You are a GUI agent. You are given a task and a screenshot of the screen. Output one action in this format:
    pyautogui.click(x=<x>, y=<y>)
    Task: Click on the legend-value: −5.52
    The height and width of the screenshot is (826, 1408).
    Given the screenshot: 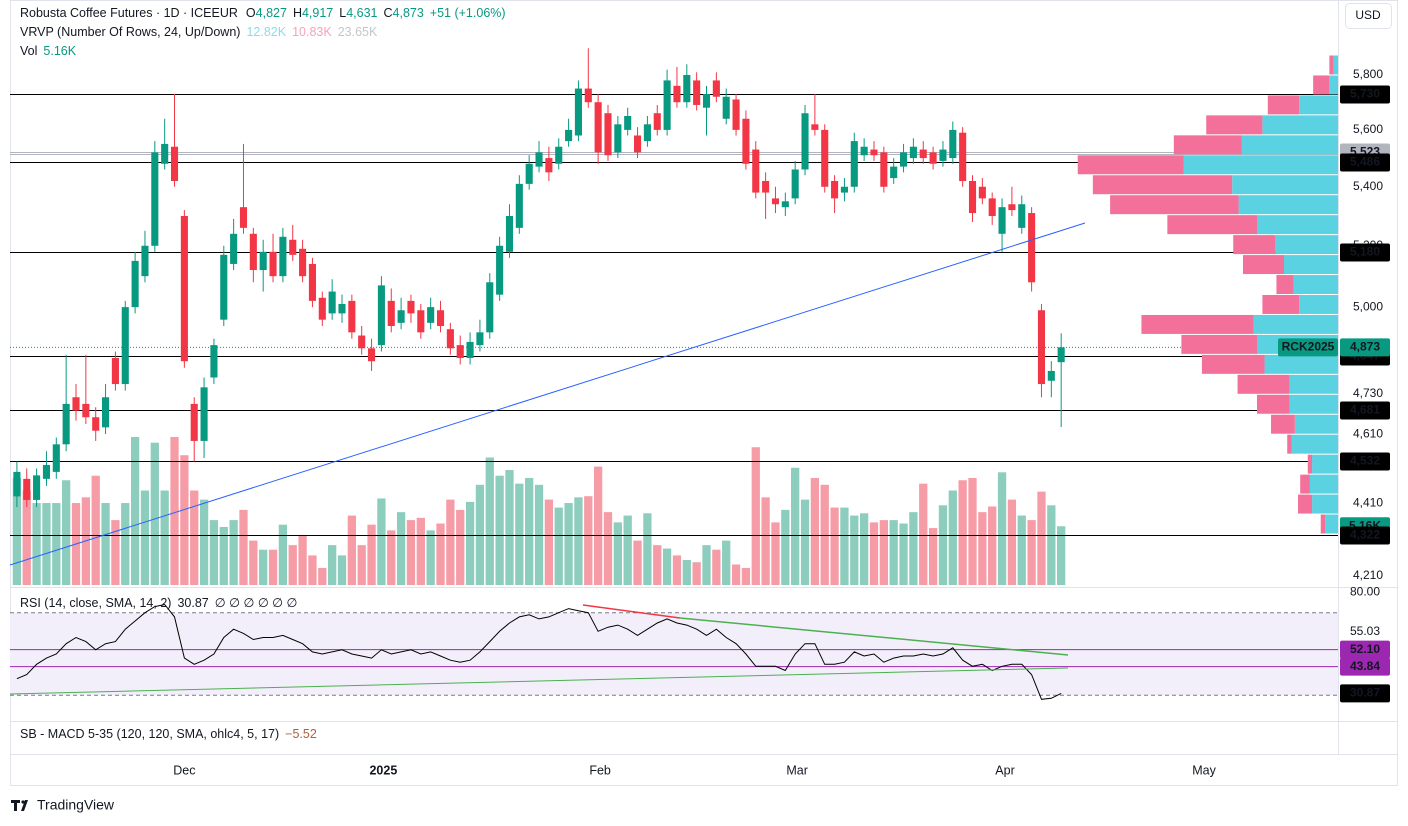 What is the action you would take?
    pyautogui.click(x=301, y=734)
    